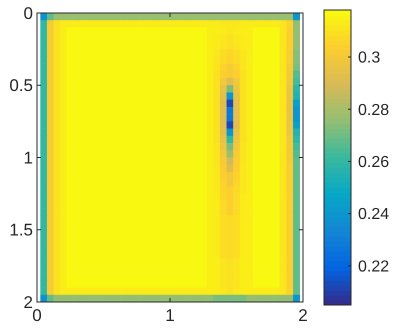 This screenshot has height=334, width=397. Describe the element at coordinates (303, 315) in the screenshot. I see `x-tick-label: 2` at that location.